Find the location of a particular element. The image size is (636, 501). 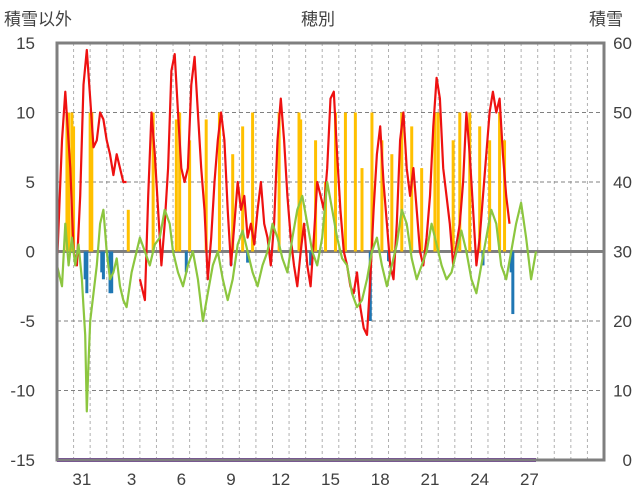

left-tick-label: -5 is located at coordinates (27, 321).